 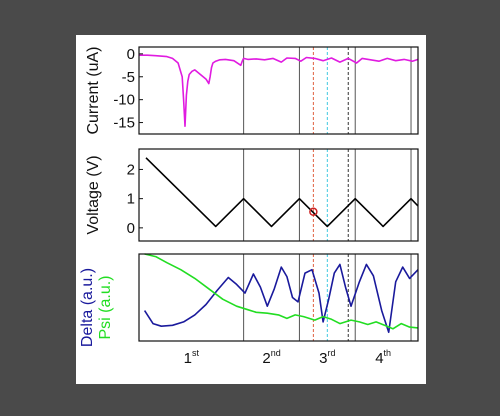 I want to click on y-tick-label: -10, so click(x=124, y=100).